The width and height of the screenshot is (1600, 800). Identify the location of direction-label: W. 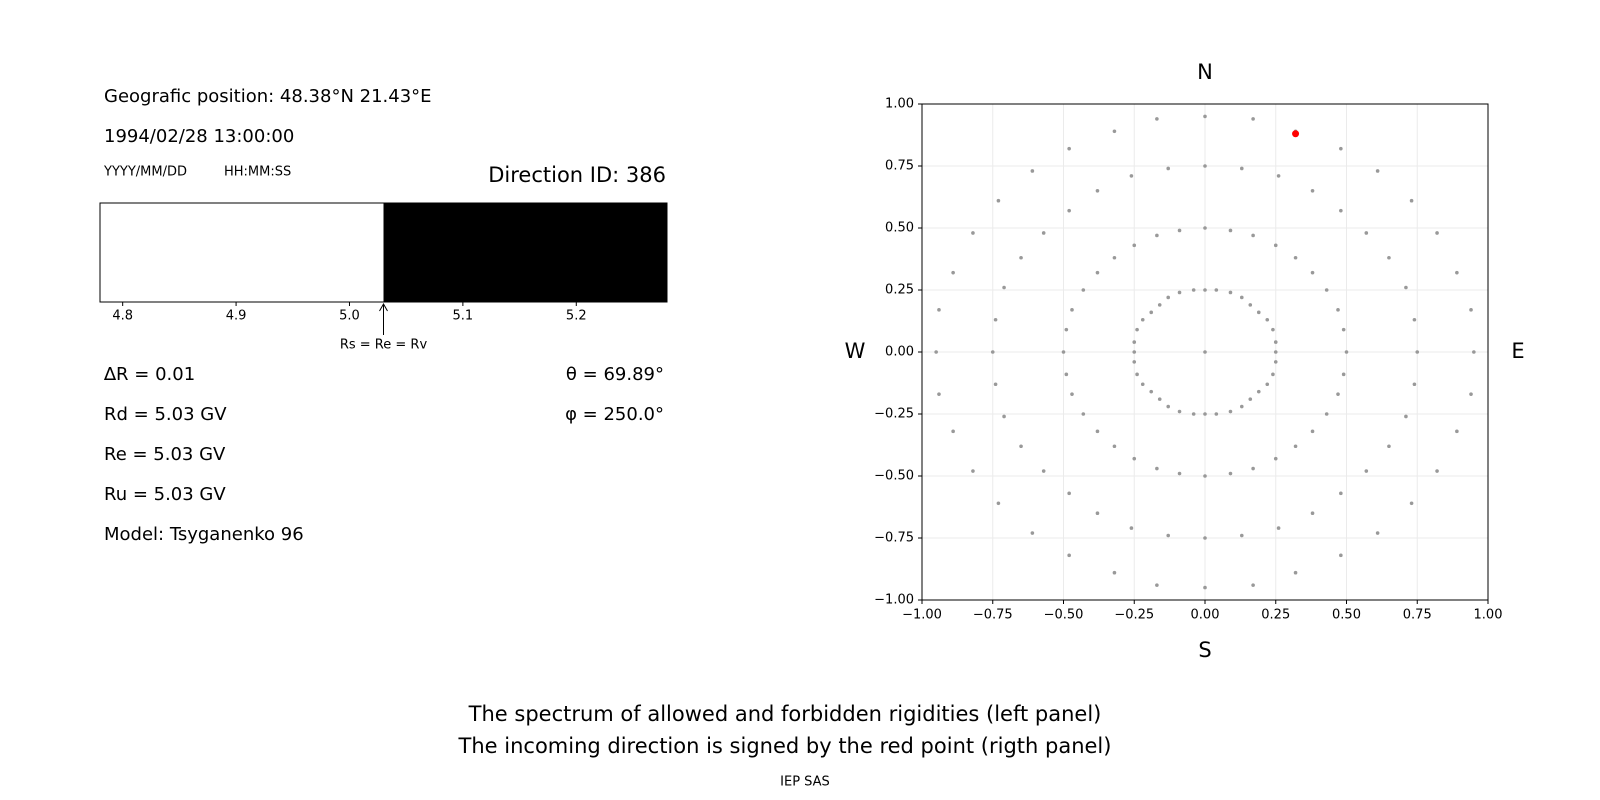
(855, 351).